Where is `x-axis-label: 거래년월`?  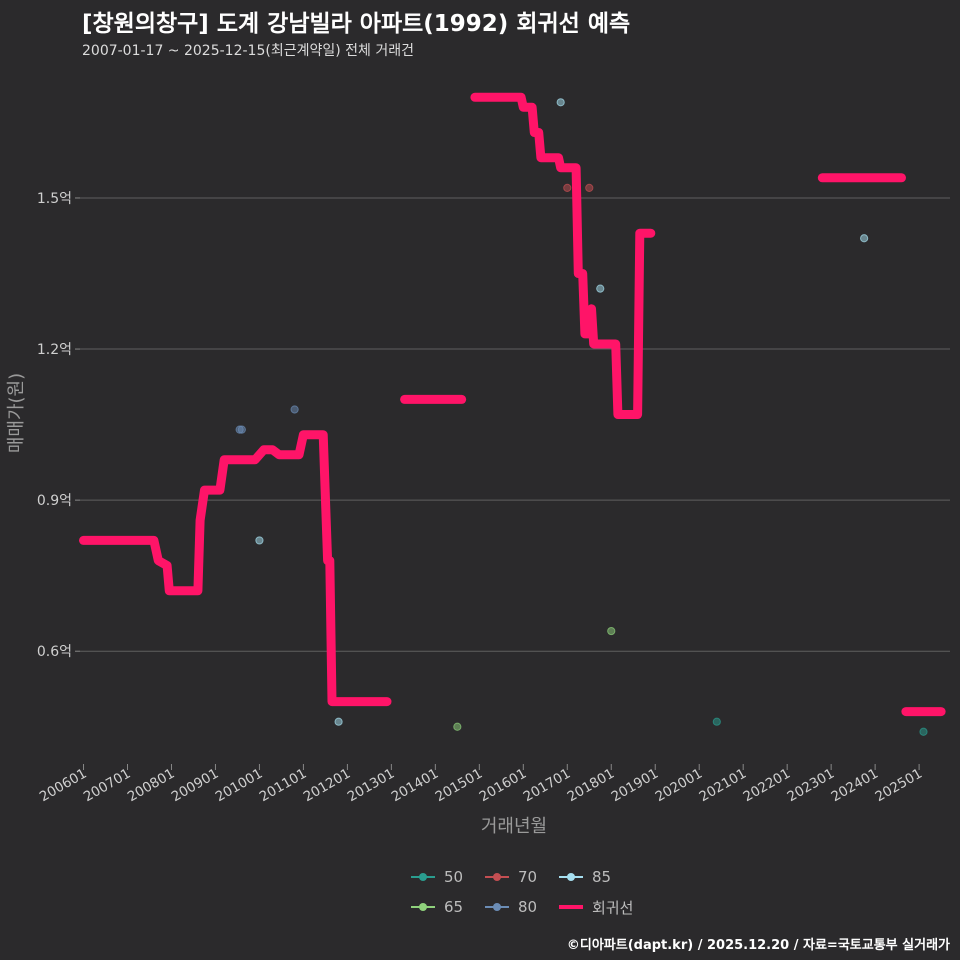
x-axis-label: 거래년월 is located at coordinates (514, 826).